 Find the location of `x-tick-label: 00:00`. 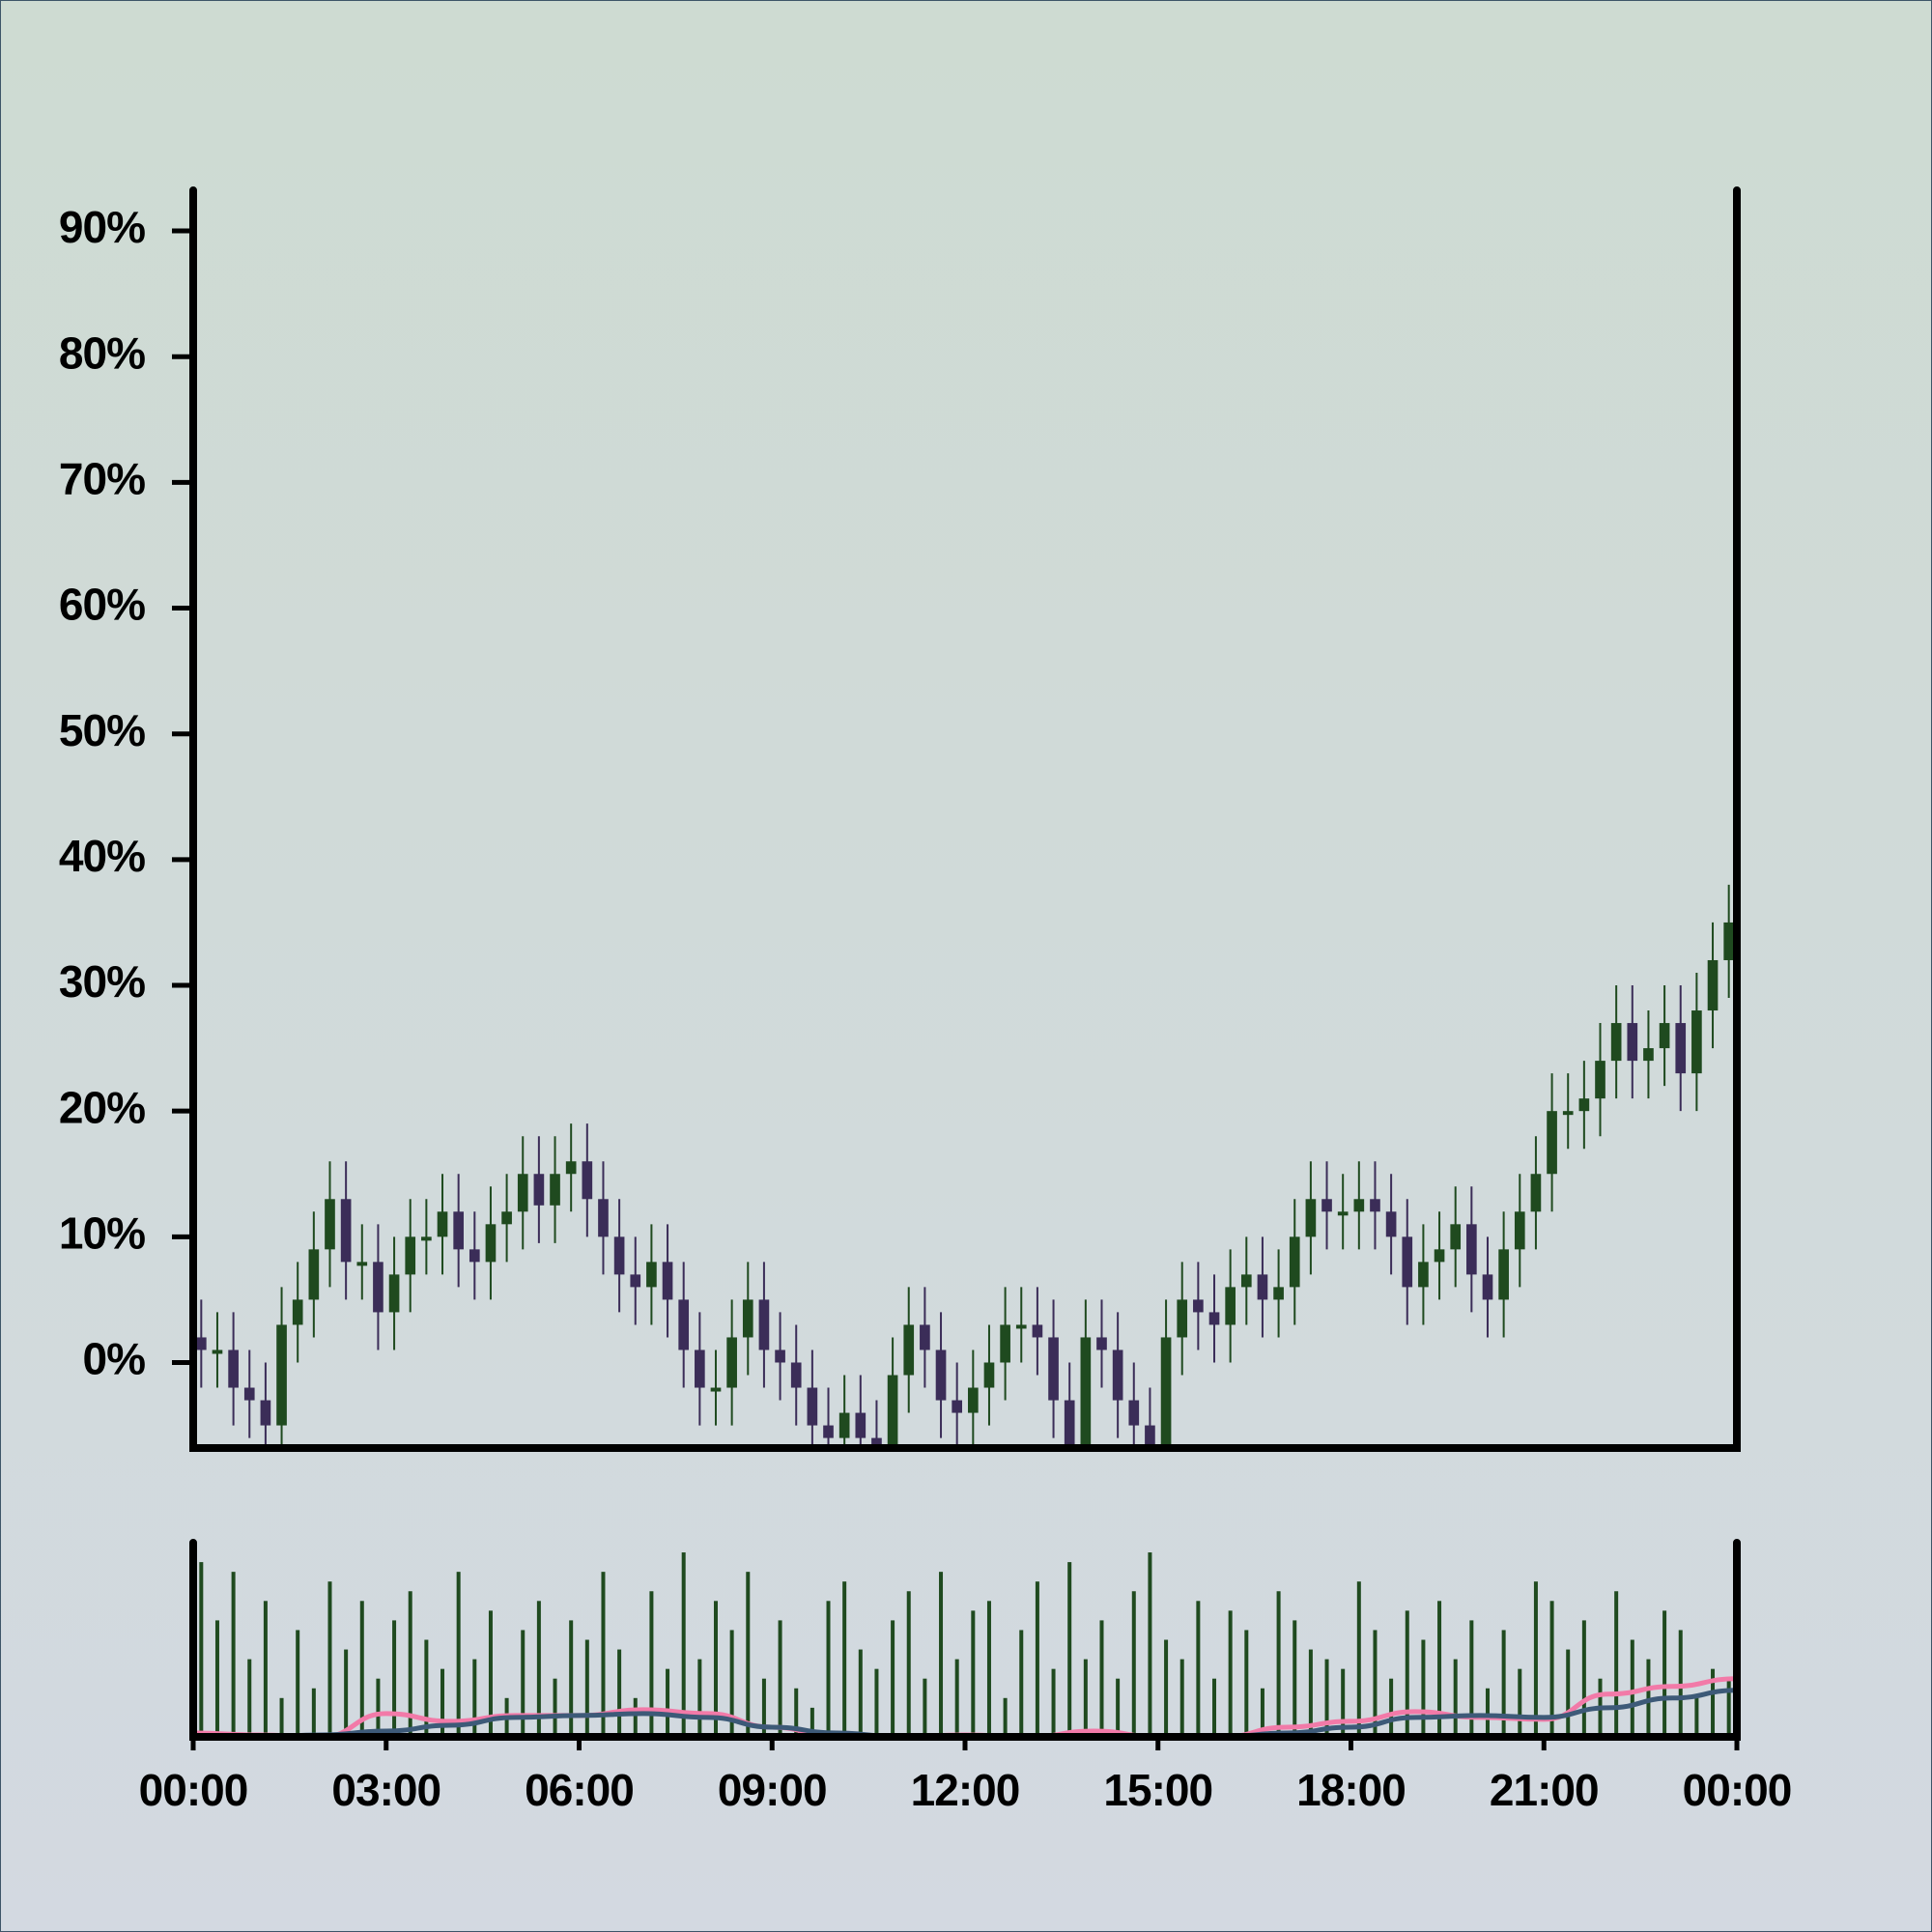

x-tick-label: 00:00 is located at coordinates (193, 1790).